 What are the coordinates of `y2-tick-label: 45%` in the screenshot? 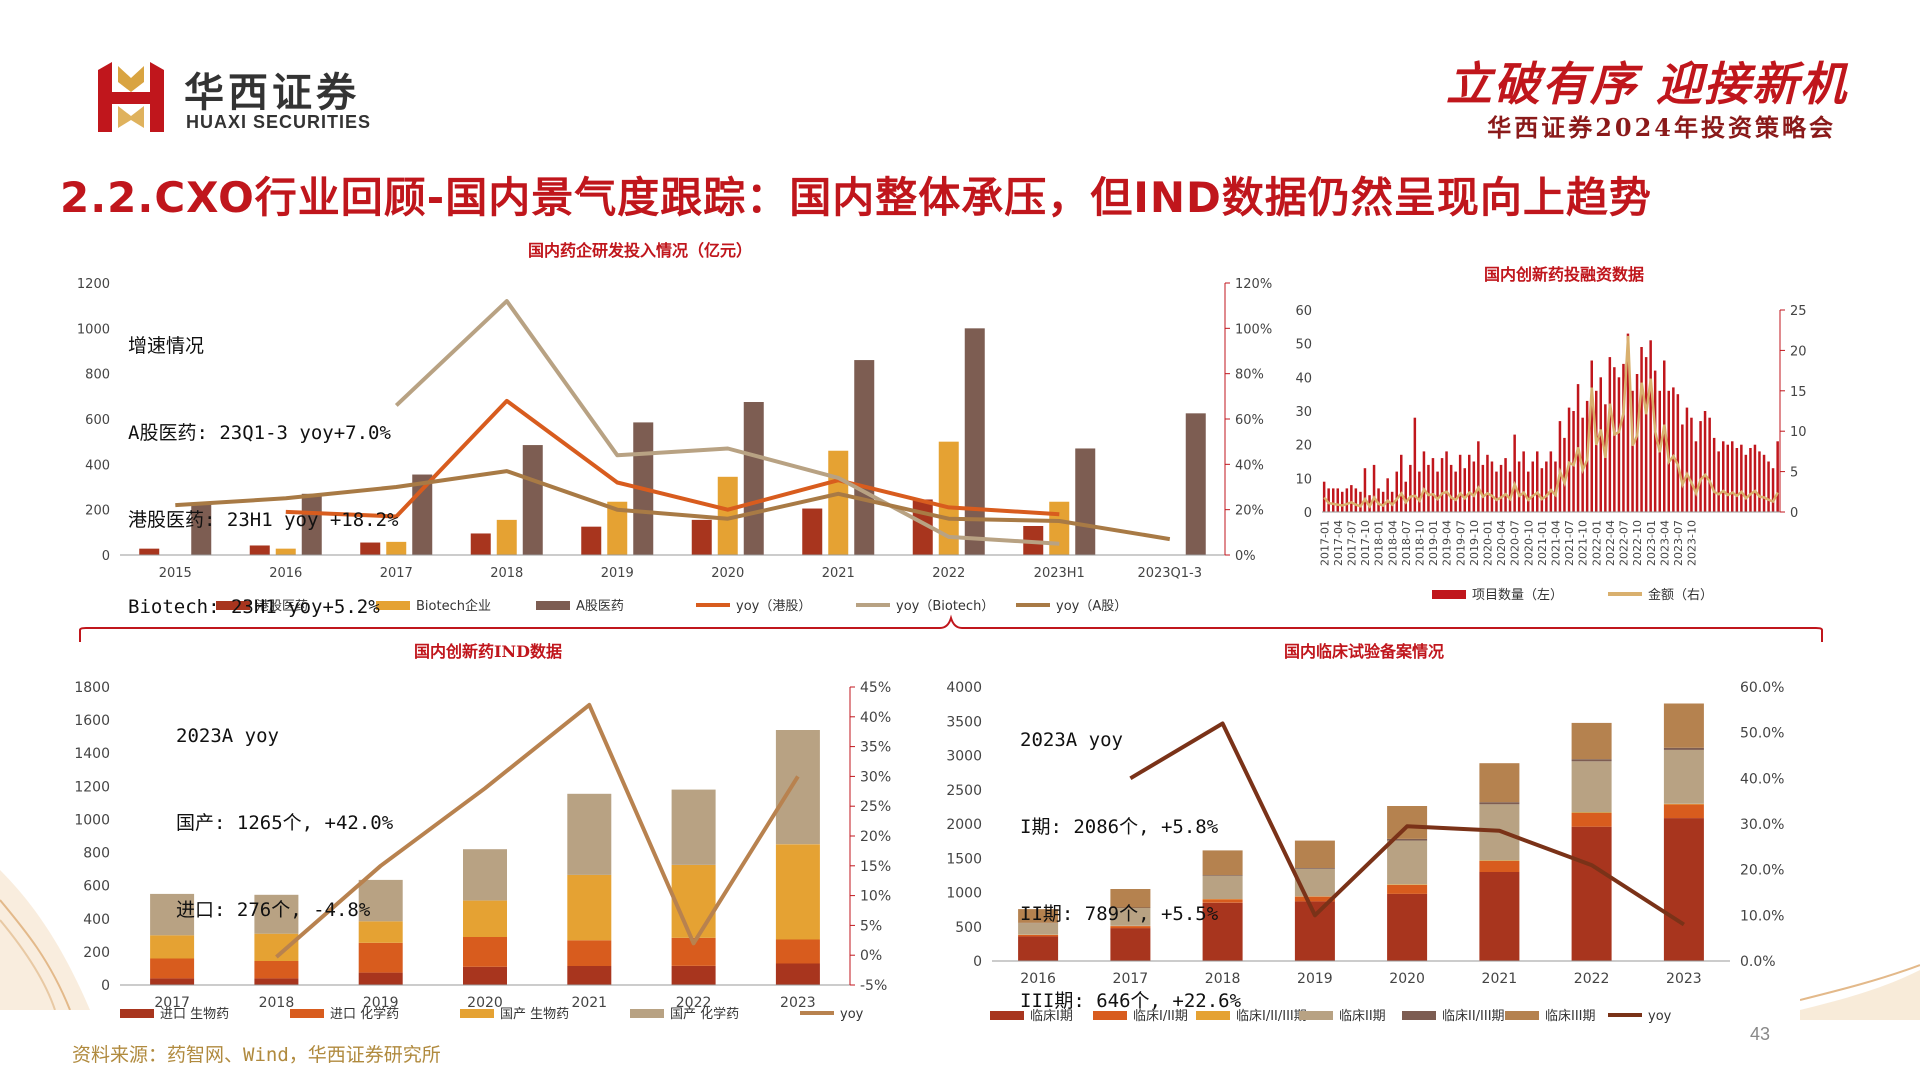 It's located at (875, 688).